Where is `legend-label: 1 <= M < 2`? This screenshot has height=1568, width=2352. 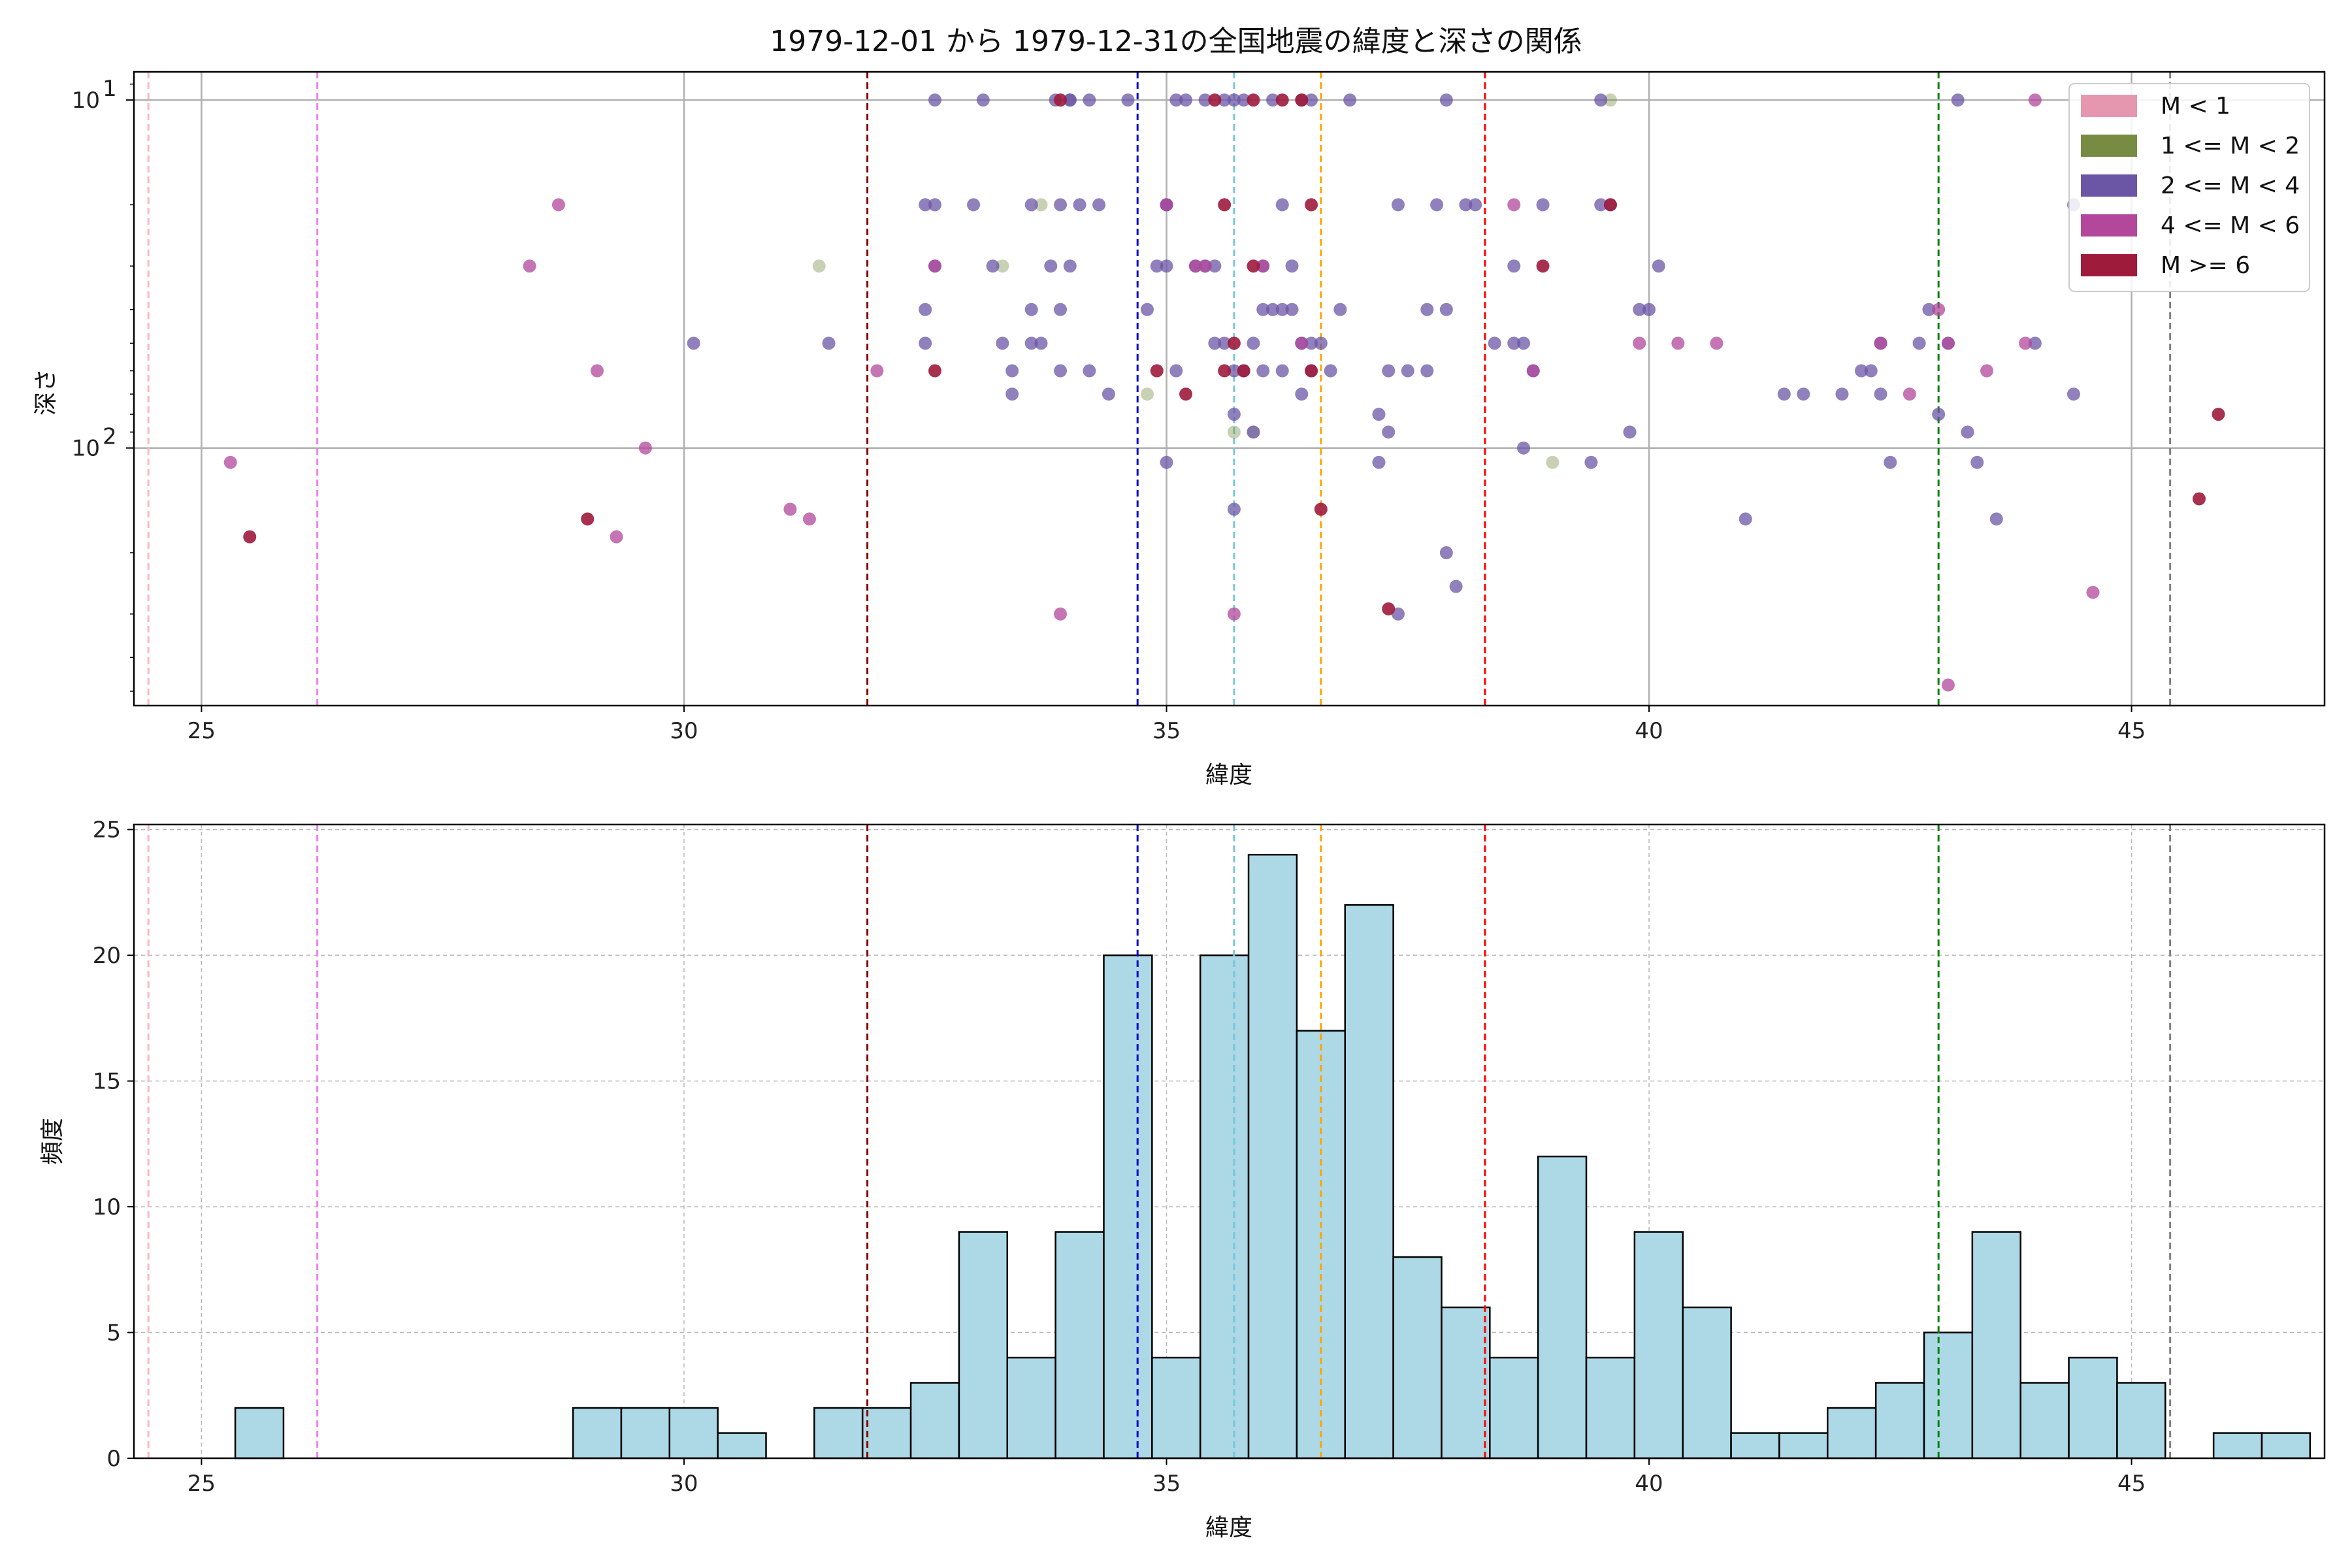
legend-label: 1 <= M < 2 is located at coordinates (2230, 146).